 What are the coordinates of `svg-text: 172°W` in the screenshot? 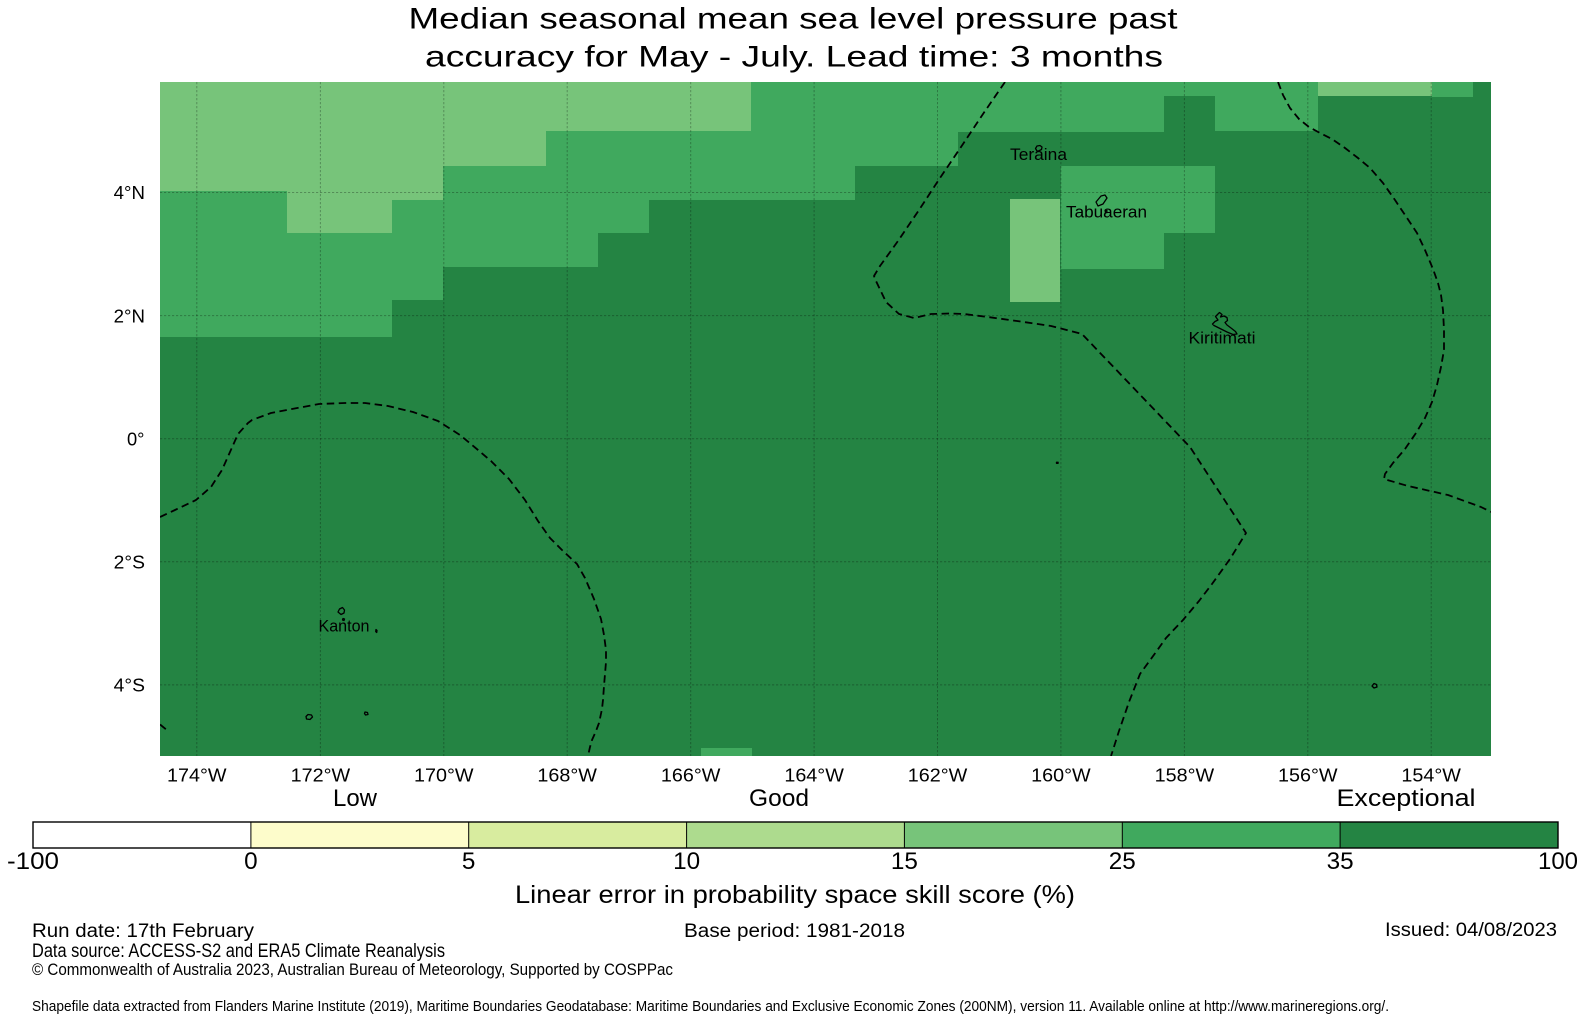 It's located at (321, 776).